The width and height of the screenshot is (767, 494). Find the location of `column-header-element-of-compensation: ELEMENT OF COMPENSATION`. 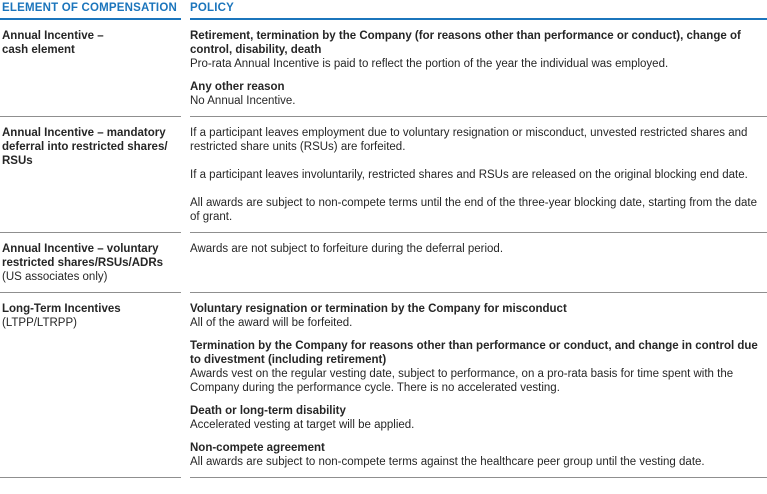

column-header-element-of-compensation: ELEMENT OF COMPENSATION is located at coordinates (90, 10).